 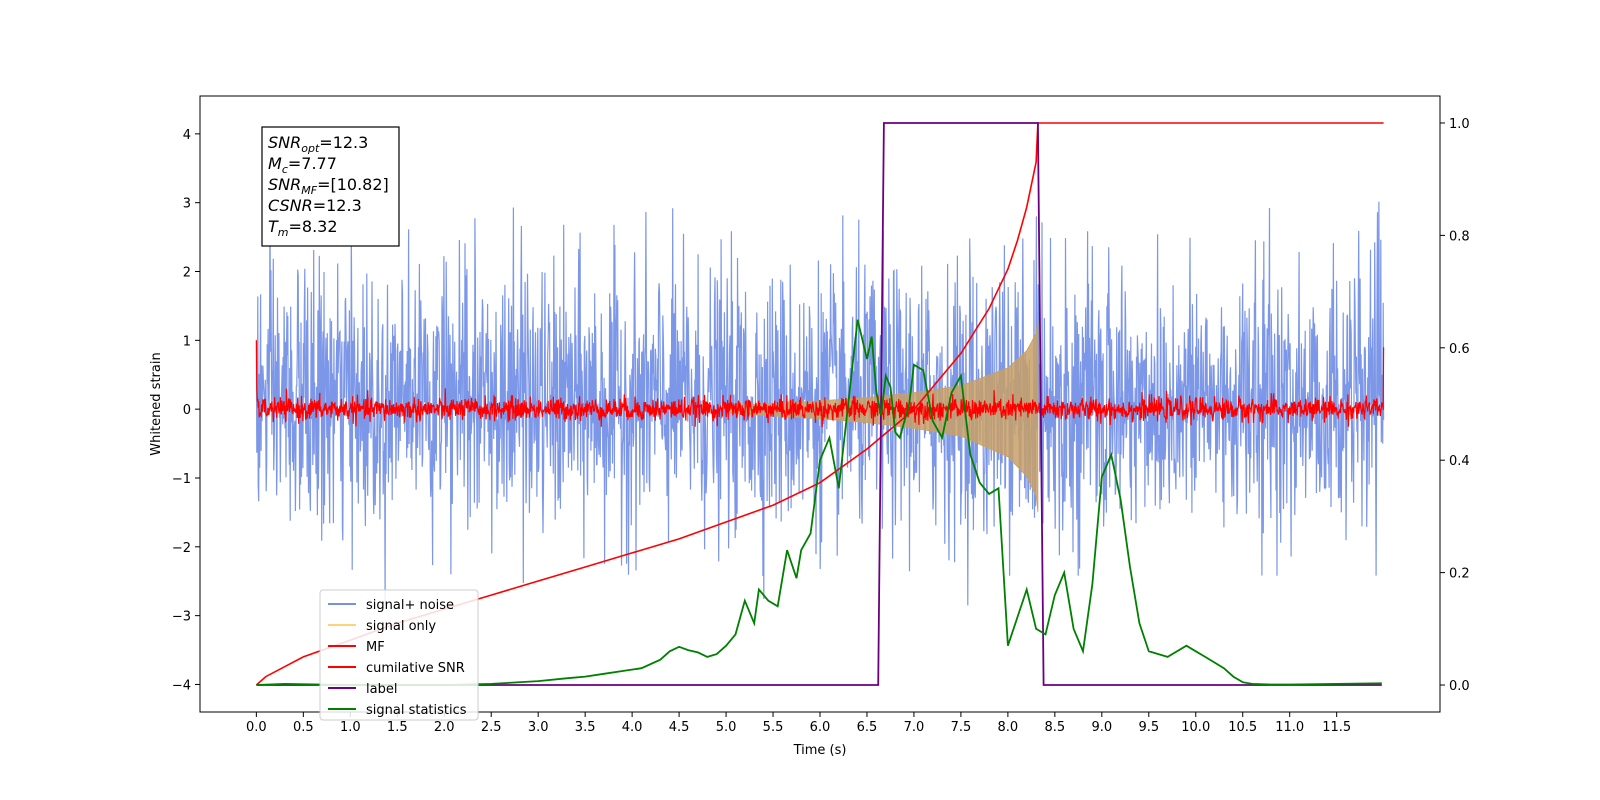 I want to click on annotation-line: Tm=8.32, so click(x=303, y=228).